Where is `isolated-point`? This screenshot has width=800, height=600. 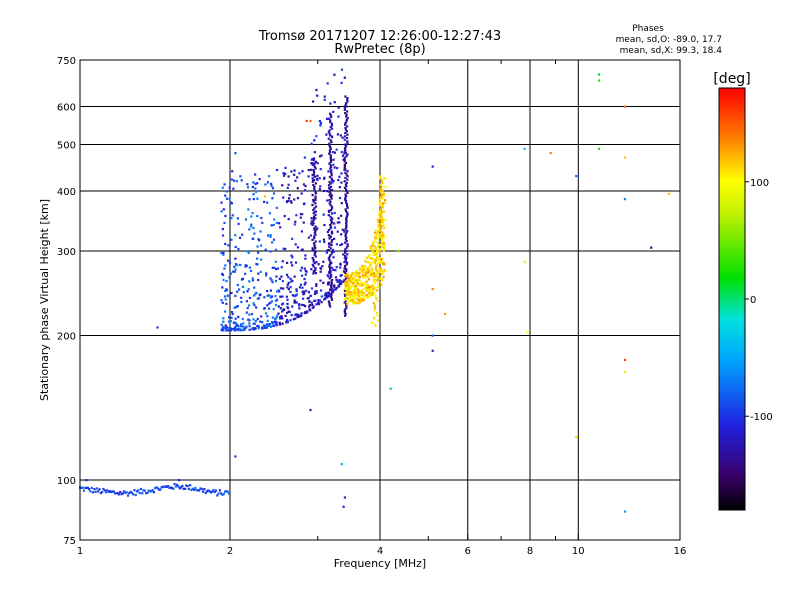
isolated-point is located at coordinates (625, 157).